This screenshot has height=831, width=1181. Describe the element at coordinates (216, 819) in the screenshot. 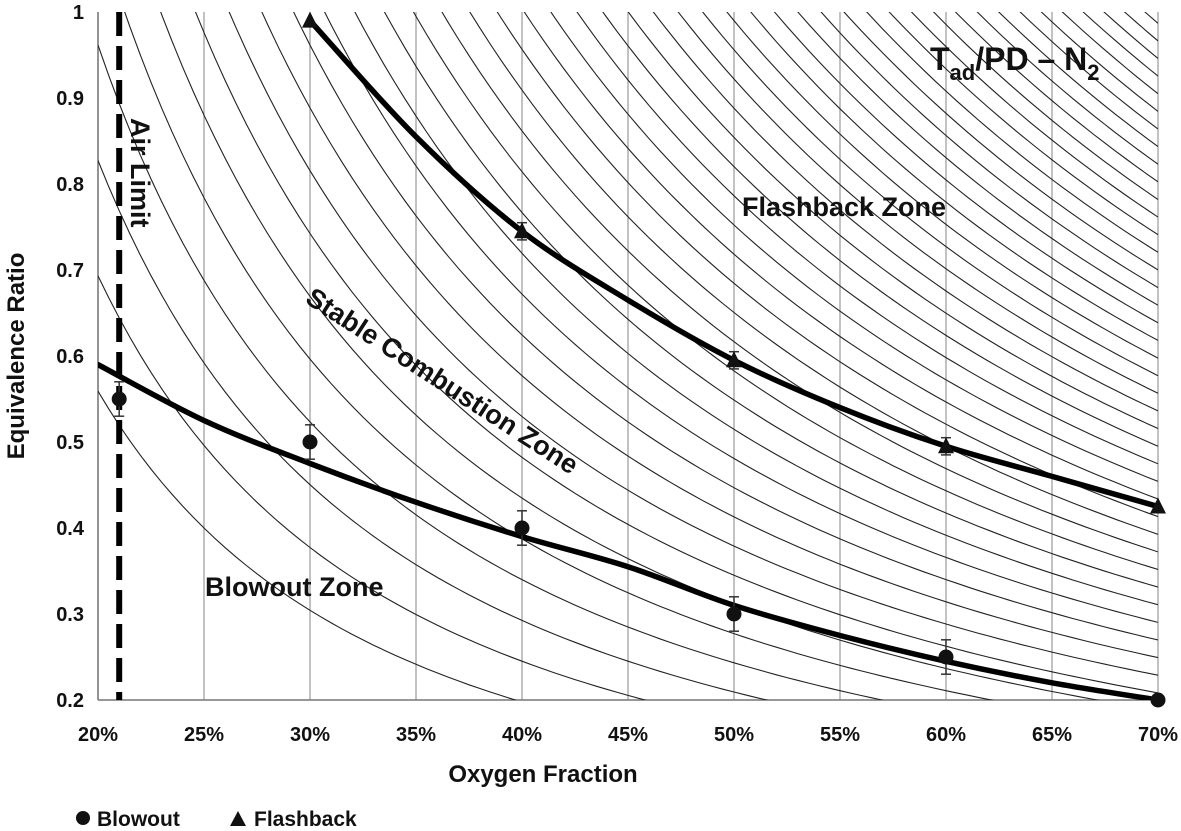

I see `legend: Blowout Flashback` at that location.